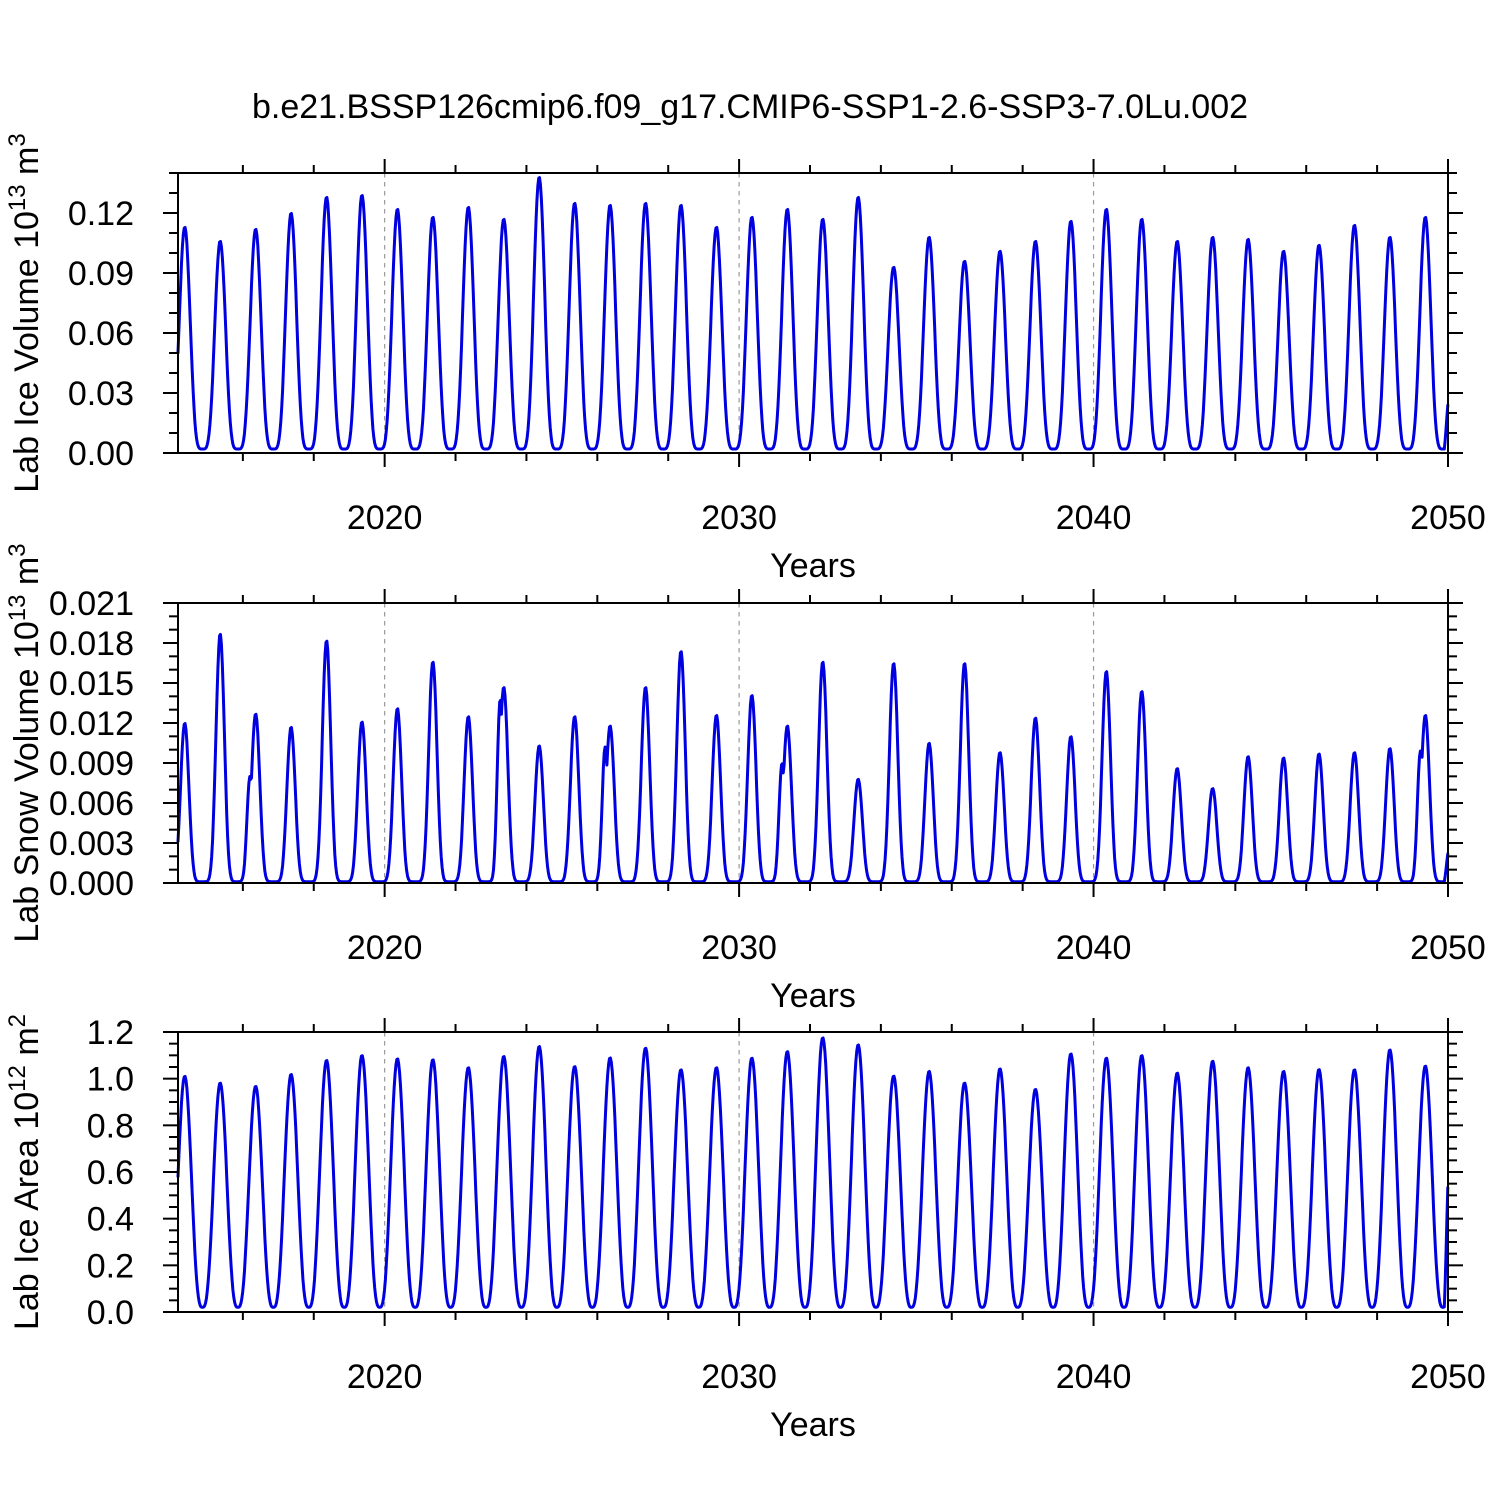  Describe the element at coordinates (91, 844) in the screenshot. I see `y-tick-label: 0.003` at that location.